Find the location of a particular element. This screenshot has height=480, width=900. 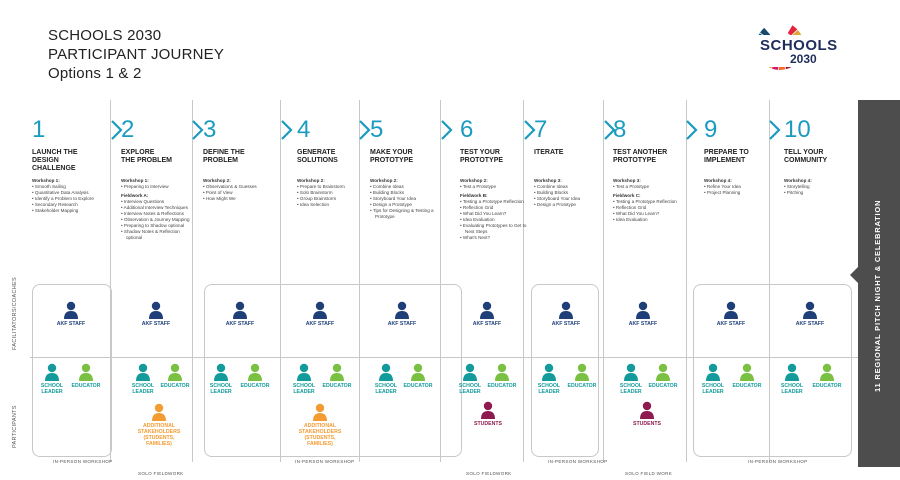

activity-item: Project Planning is located at coordinates (742, 193).